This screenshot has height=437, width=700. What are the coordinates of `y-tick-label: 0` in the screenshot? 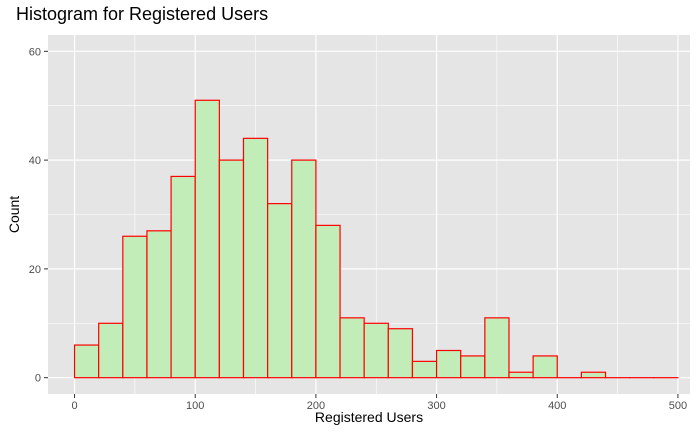 It's located at (38, 379).